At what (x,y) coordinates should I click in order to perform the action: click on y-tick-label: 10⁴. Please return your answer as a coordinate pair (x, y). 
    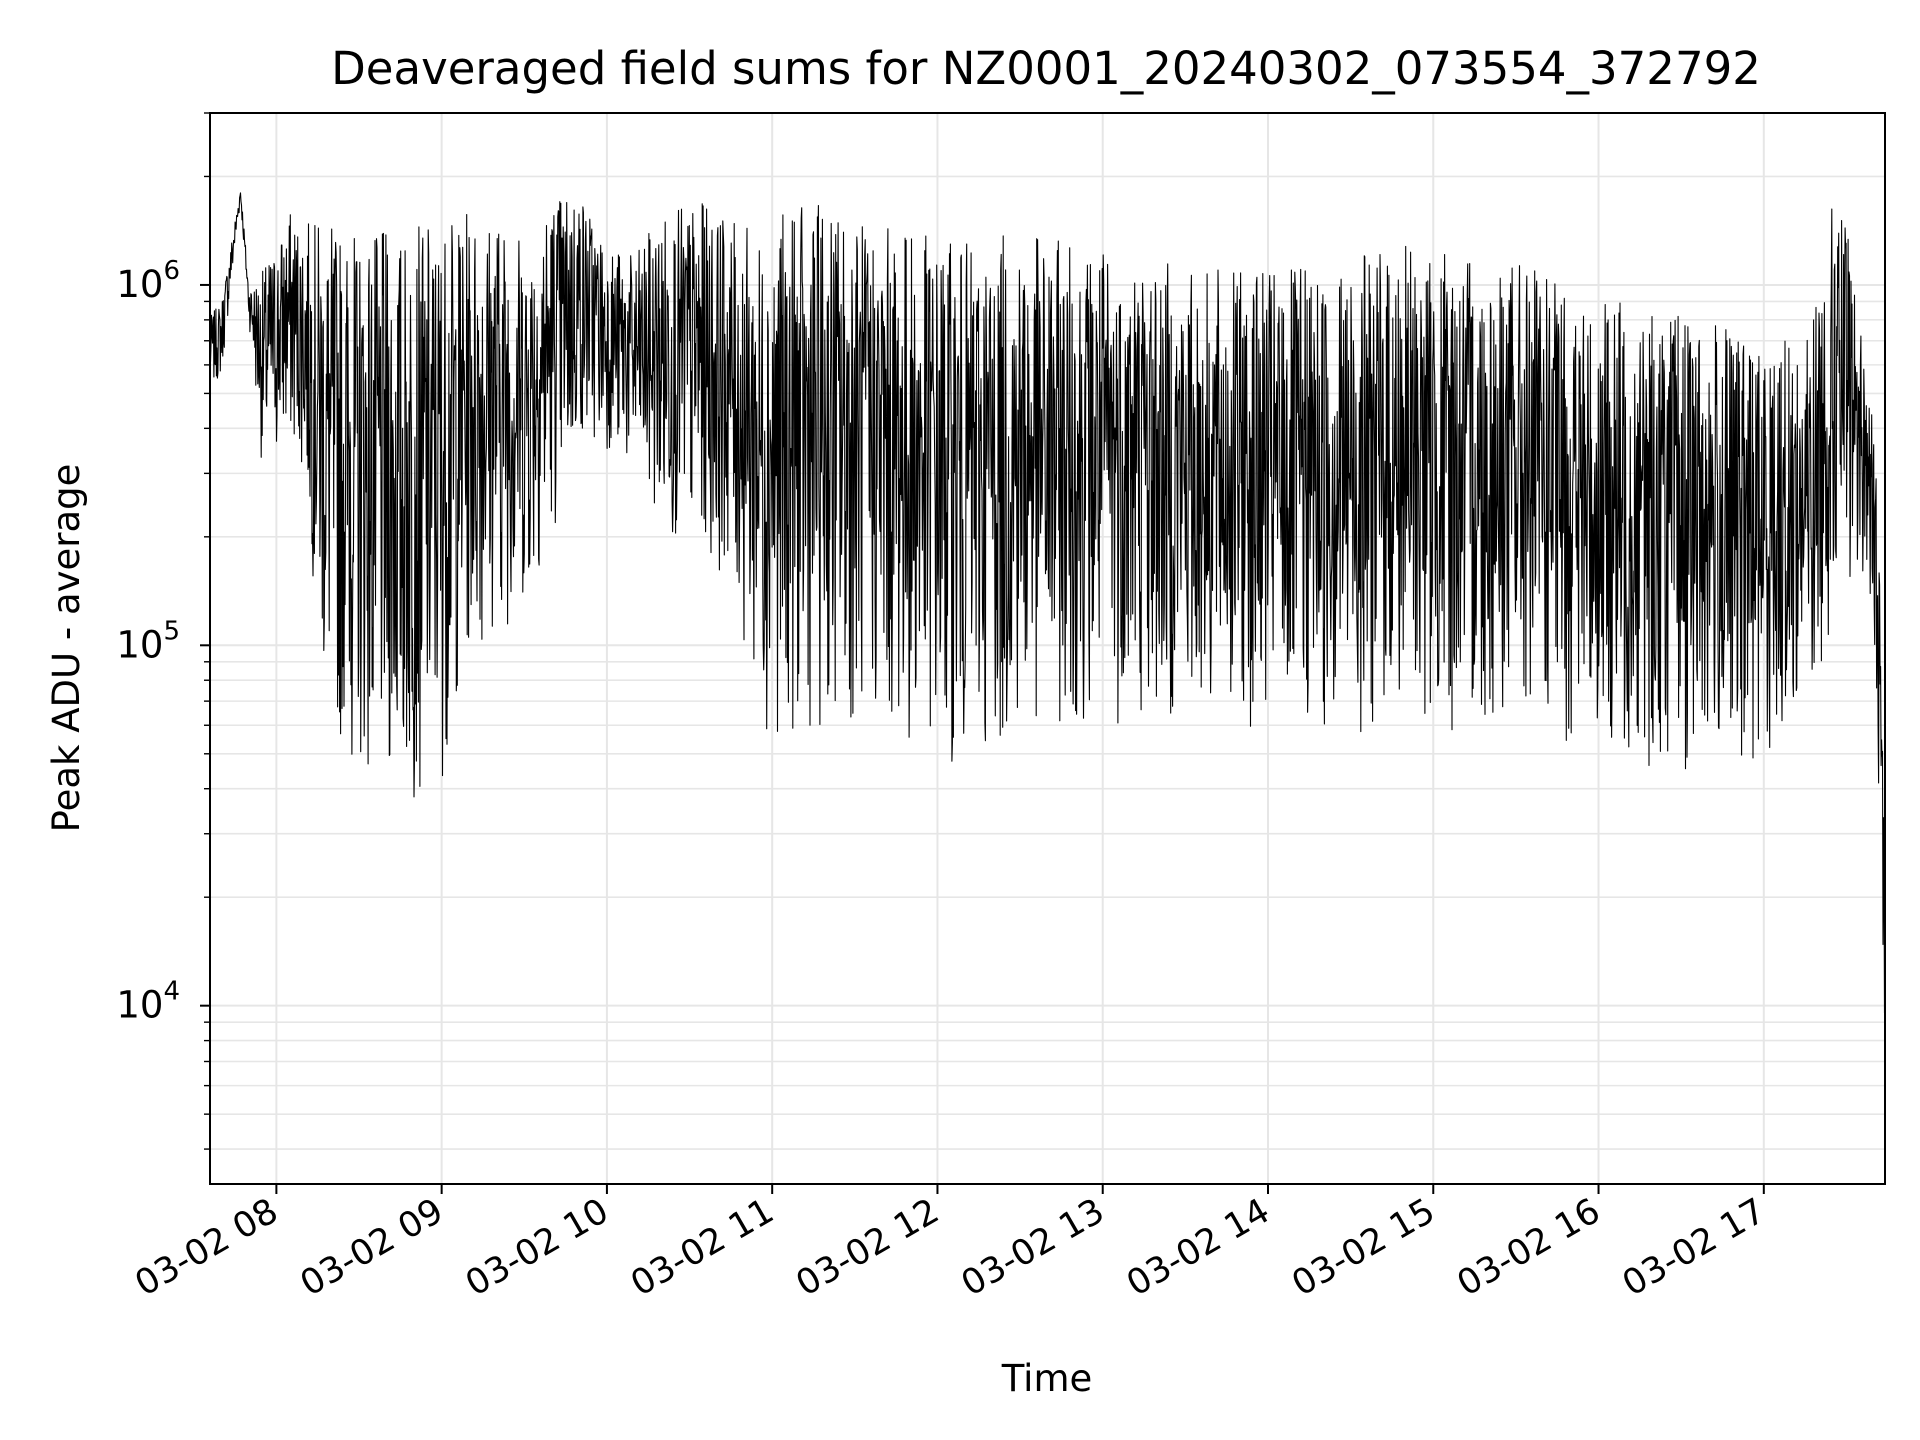
    Looking at the image, I should click on (148, 1002).